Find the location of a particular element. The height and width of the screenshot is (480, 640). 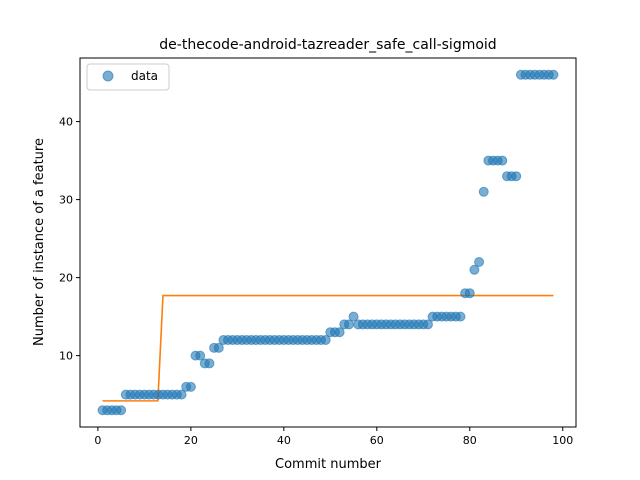

y-tick-label: 20 is located at coordinates (66, 278).